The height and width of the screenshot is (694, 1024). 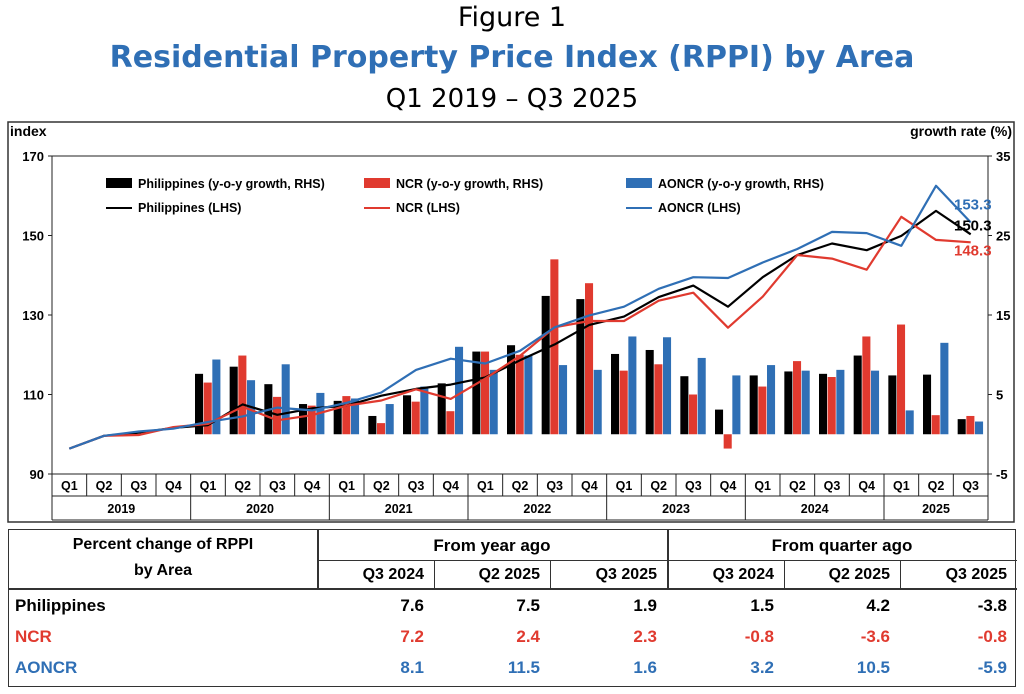 I want to click on y-right-tick-label: 15, so click(x=1003, y=315).